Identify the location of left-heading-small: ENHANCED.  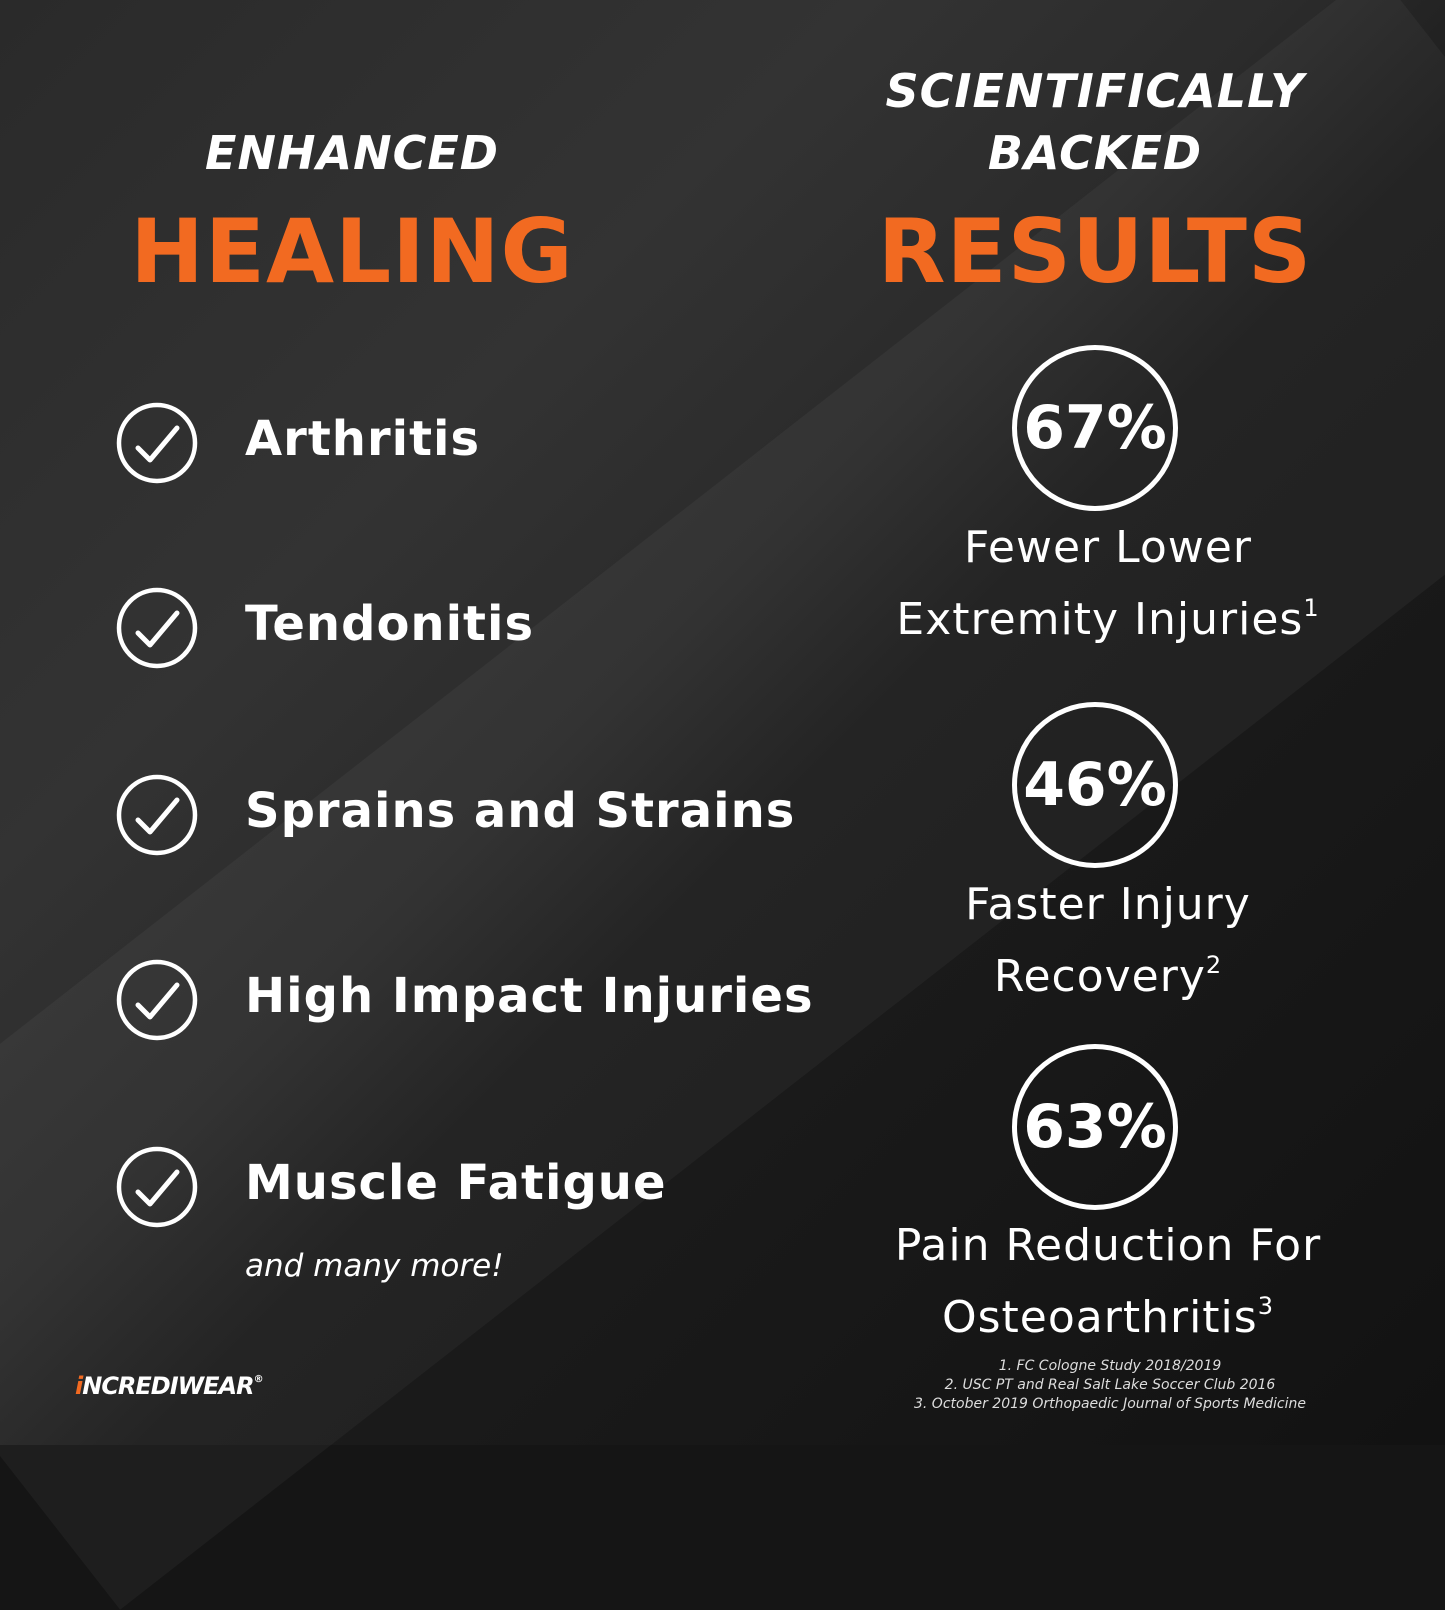
(352, 153).